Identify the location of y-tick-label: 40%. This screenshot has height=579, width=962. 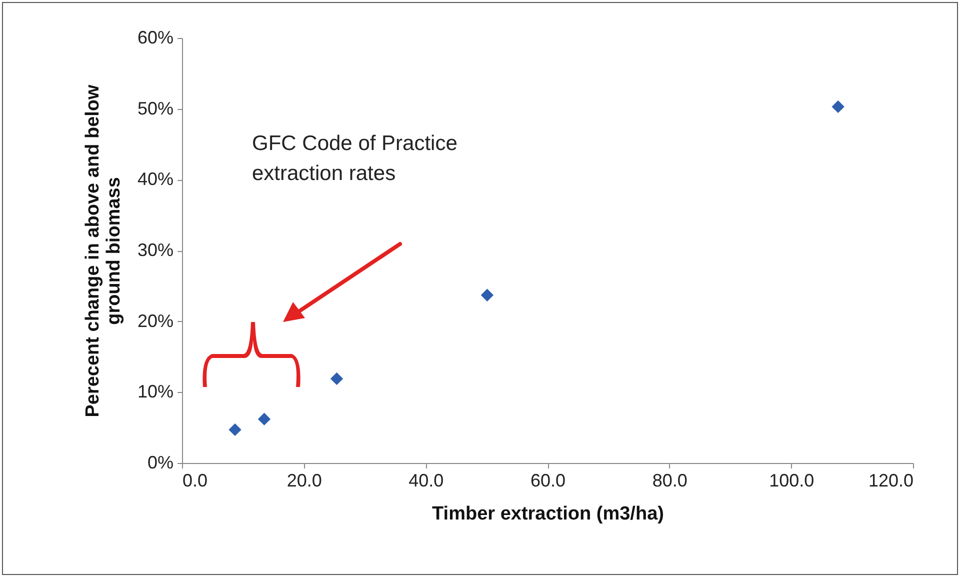
(155, 179).